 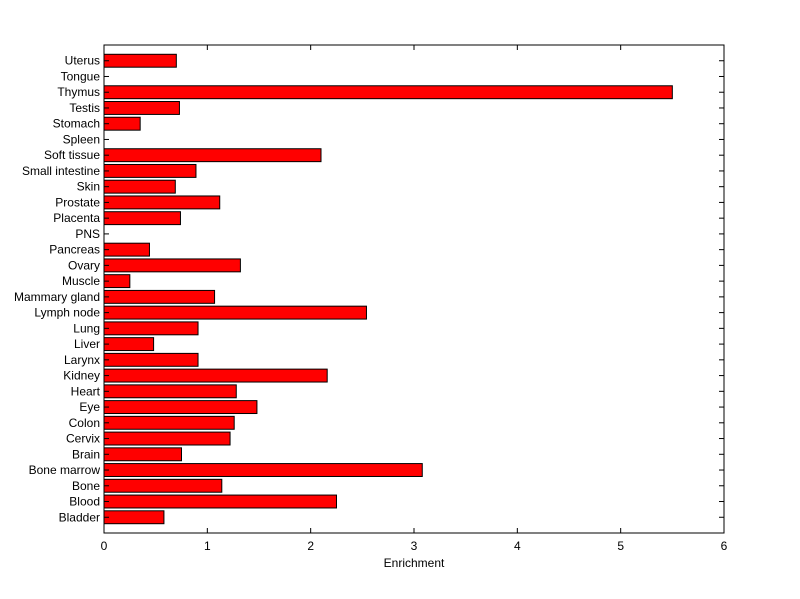 What do you see at coordinates (76, 218) in the screenshot?
I see `category-label: Placenta` at bounding box center [76, 218].